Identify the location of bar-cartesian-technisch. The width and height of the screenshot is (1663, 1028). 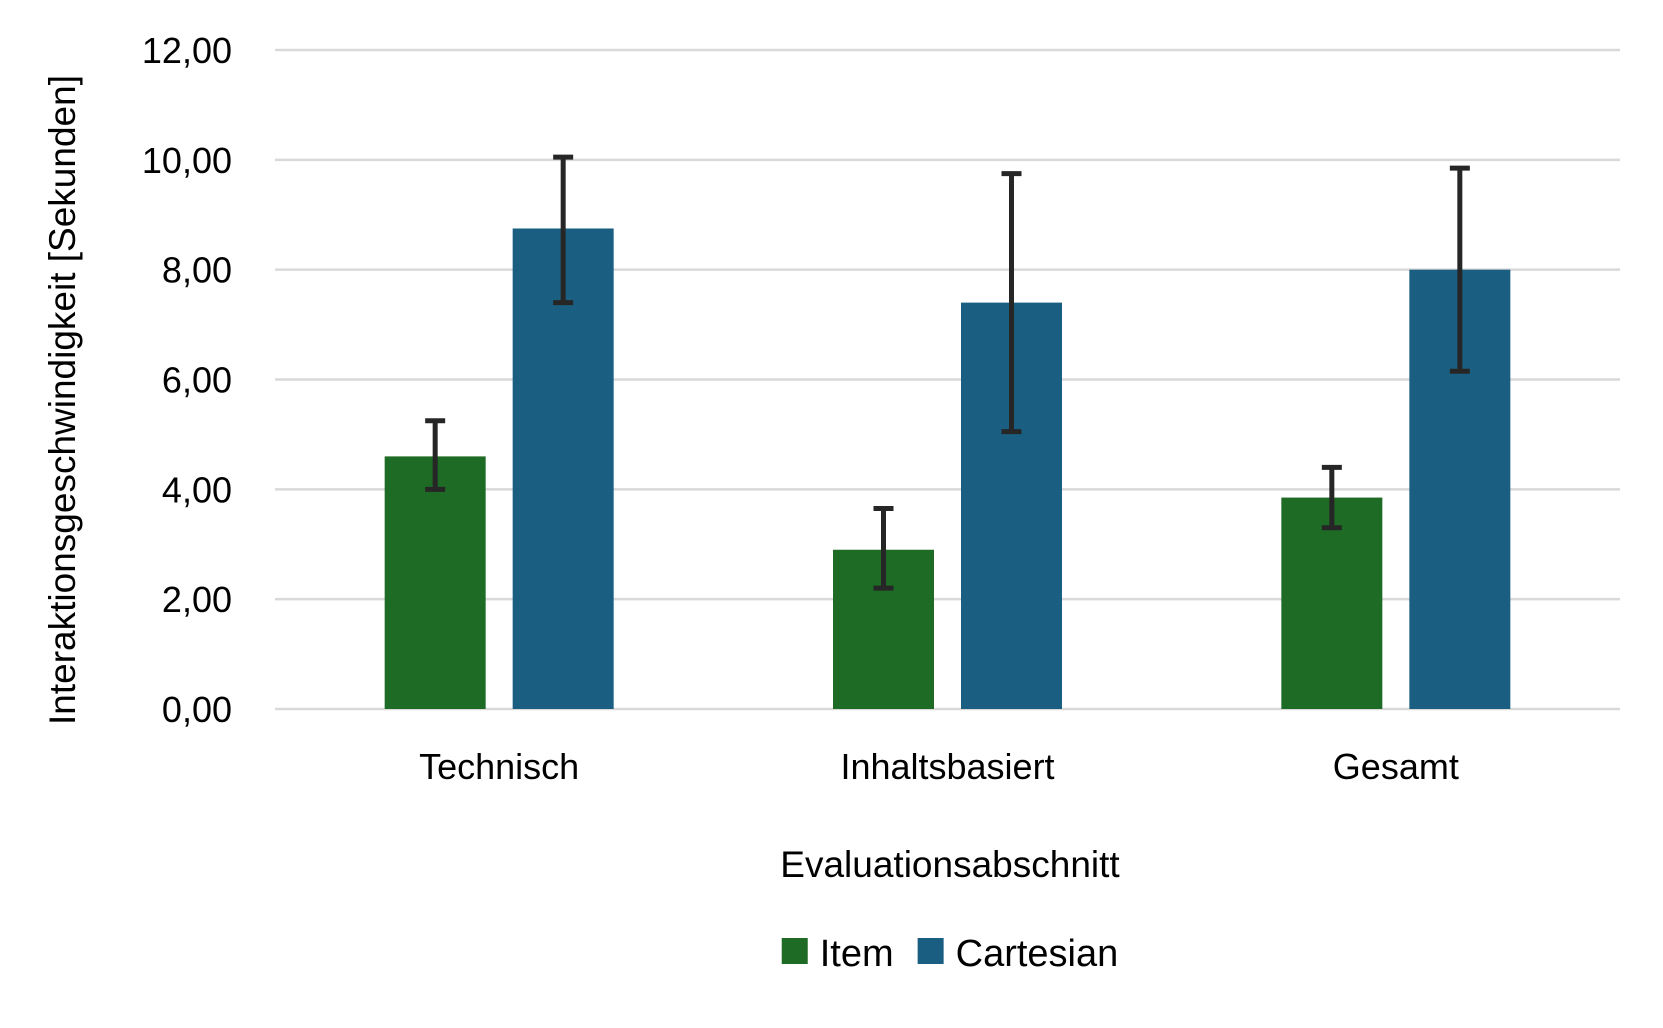
(563, 468).